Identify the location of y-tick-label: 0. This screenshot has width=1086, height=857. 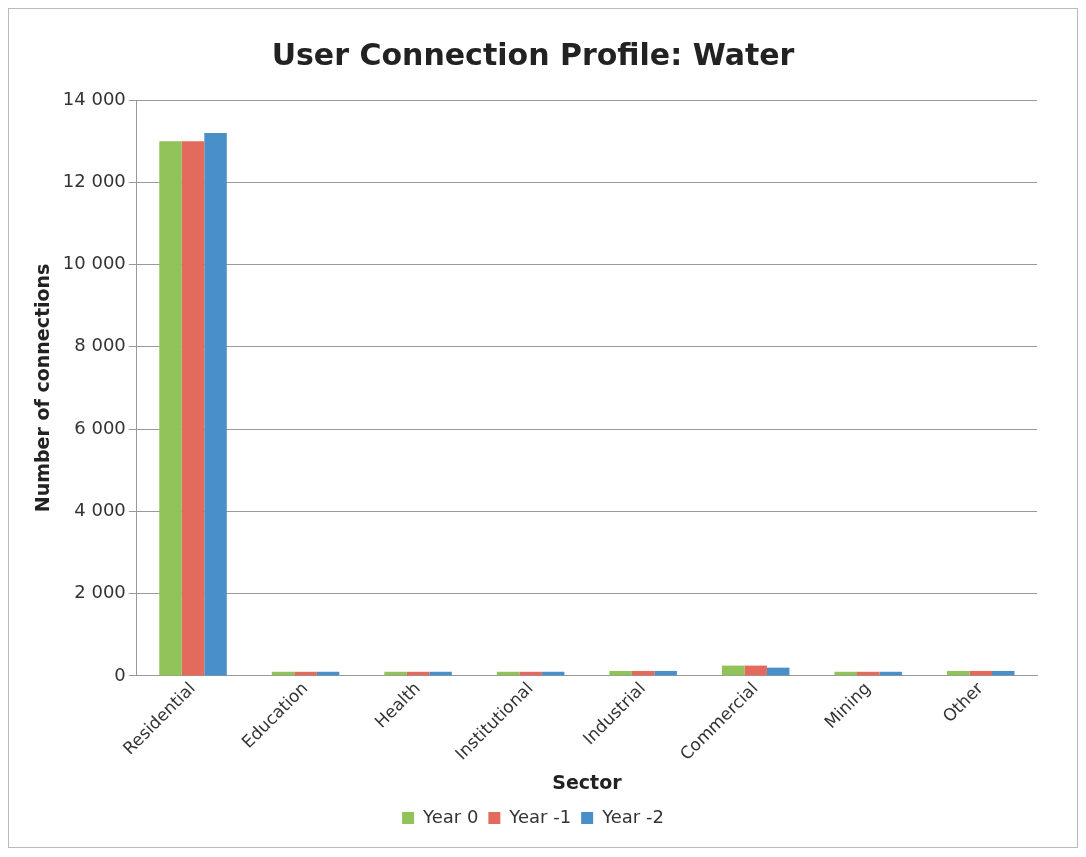
(120, 674).